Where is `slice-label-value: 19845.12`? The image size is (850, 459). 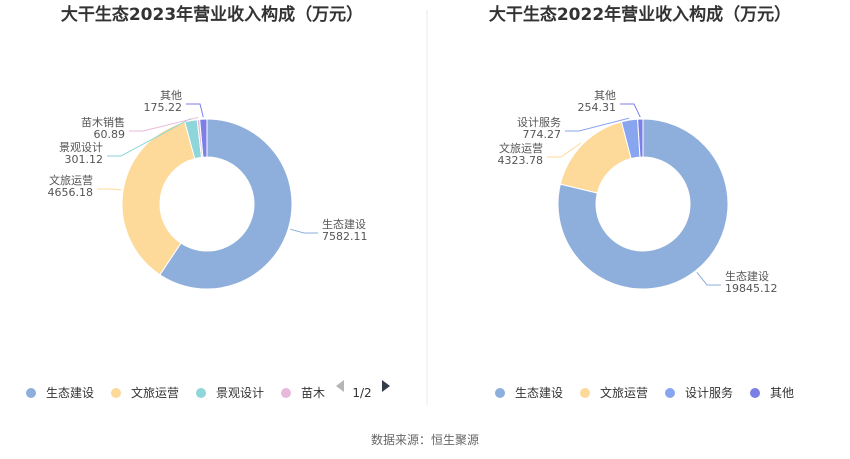 slice-label-value: 19845.12 is located at coordinates (751, 288).